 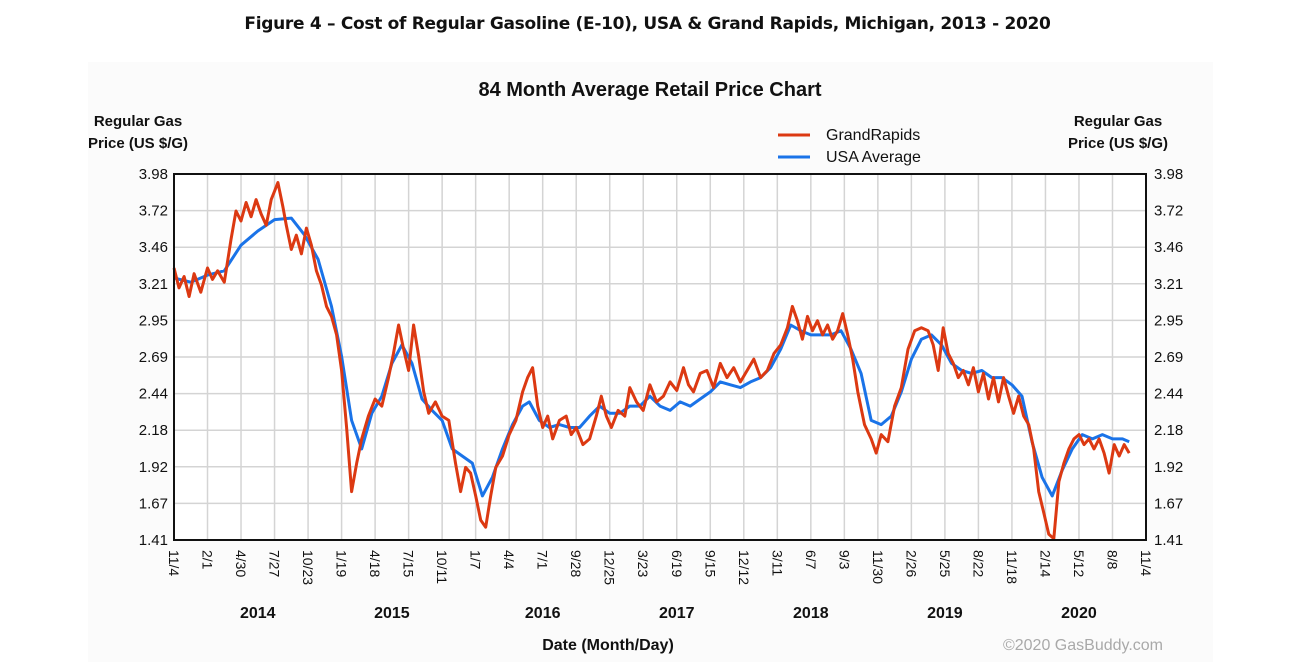 What do you see at coordinates (643, 563) in the screenshot?
I see `x-tick-label: 3/23` at bounding box center [643, 563].